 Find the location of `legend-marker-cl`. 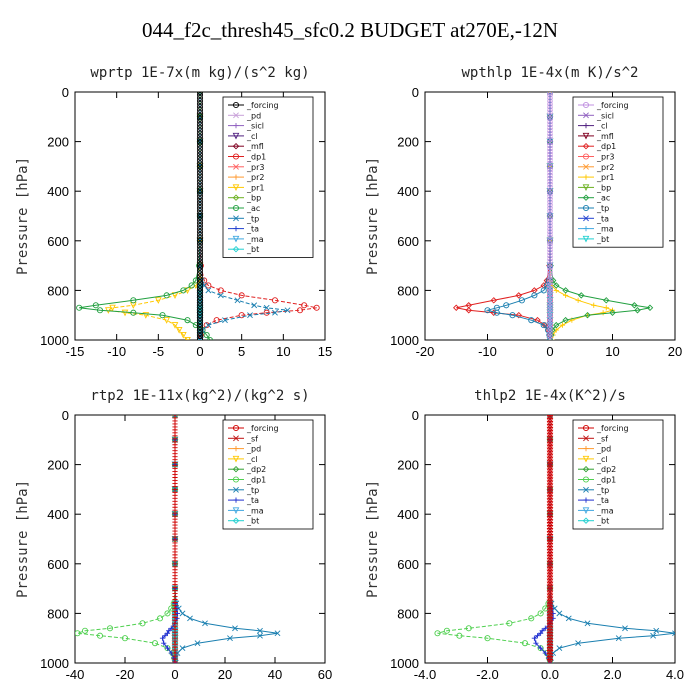

legend-marker-cl is located at coordinates (586, 126).